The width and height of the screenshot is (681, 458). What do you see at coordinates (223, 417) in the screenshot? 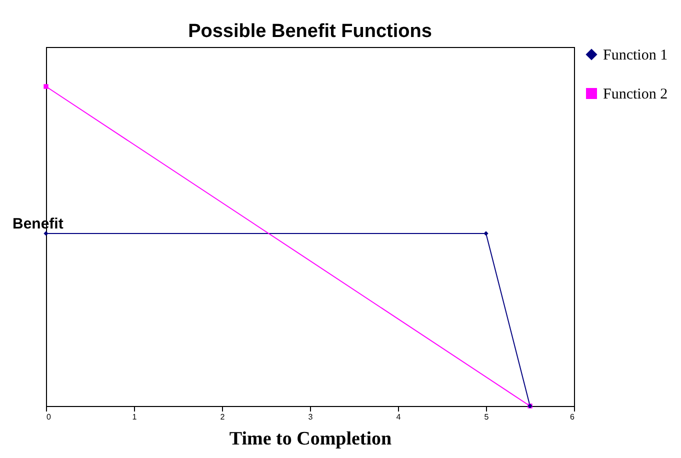
I see `x-tick-label: 2` at bounding box center [223, 417].